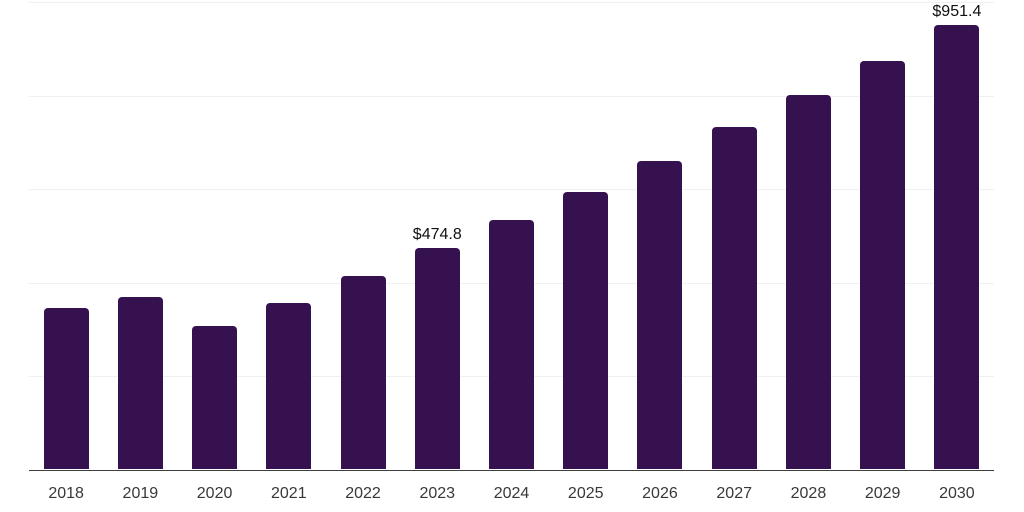 The width and height of the screenshot is (1024, 512). Describe the element at coordinates (437, 493) in the screenshot. I see `x-tick-2023: 2023` at that location.